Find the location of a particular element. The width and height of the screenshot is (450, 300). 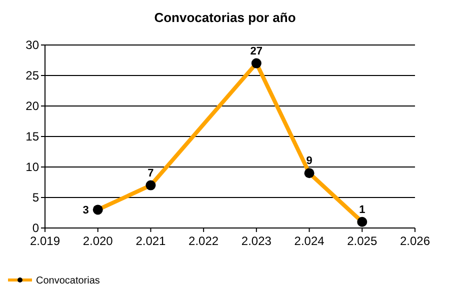

x-tick-label: 2.021 is located at coordinates (151, 241).